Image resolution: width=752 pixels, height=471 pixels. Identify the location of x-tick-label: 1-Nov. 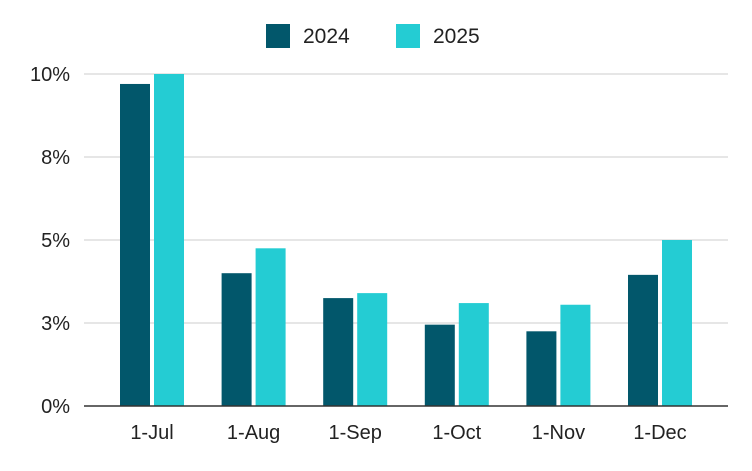
(558, 433).